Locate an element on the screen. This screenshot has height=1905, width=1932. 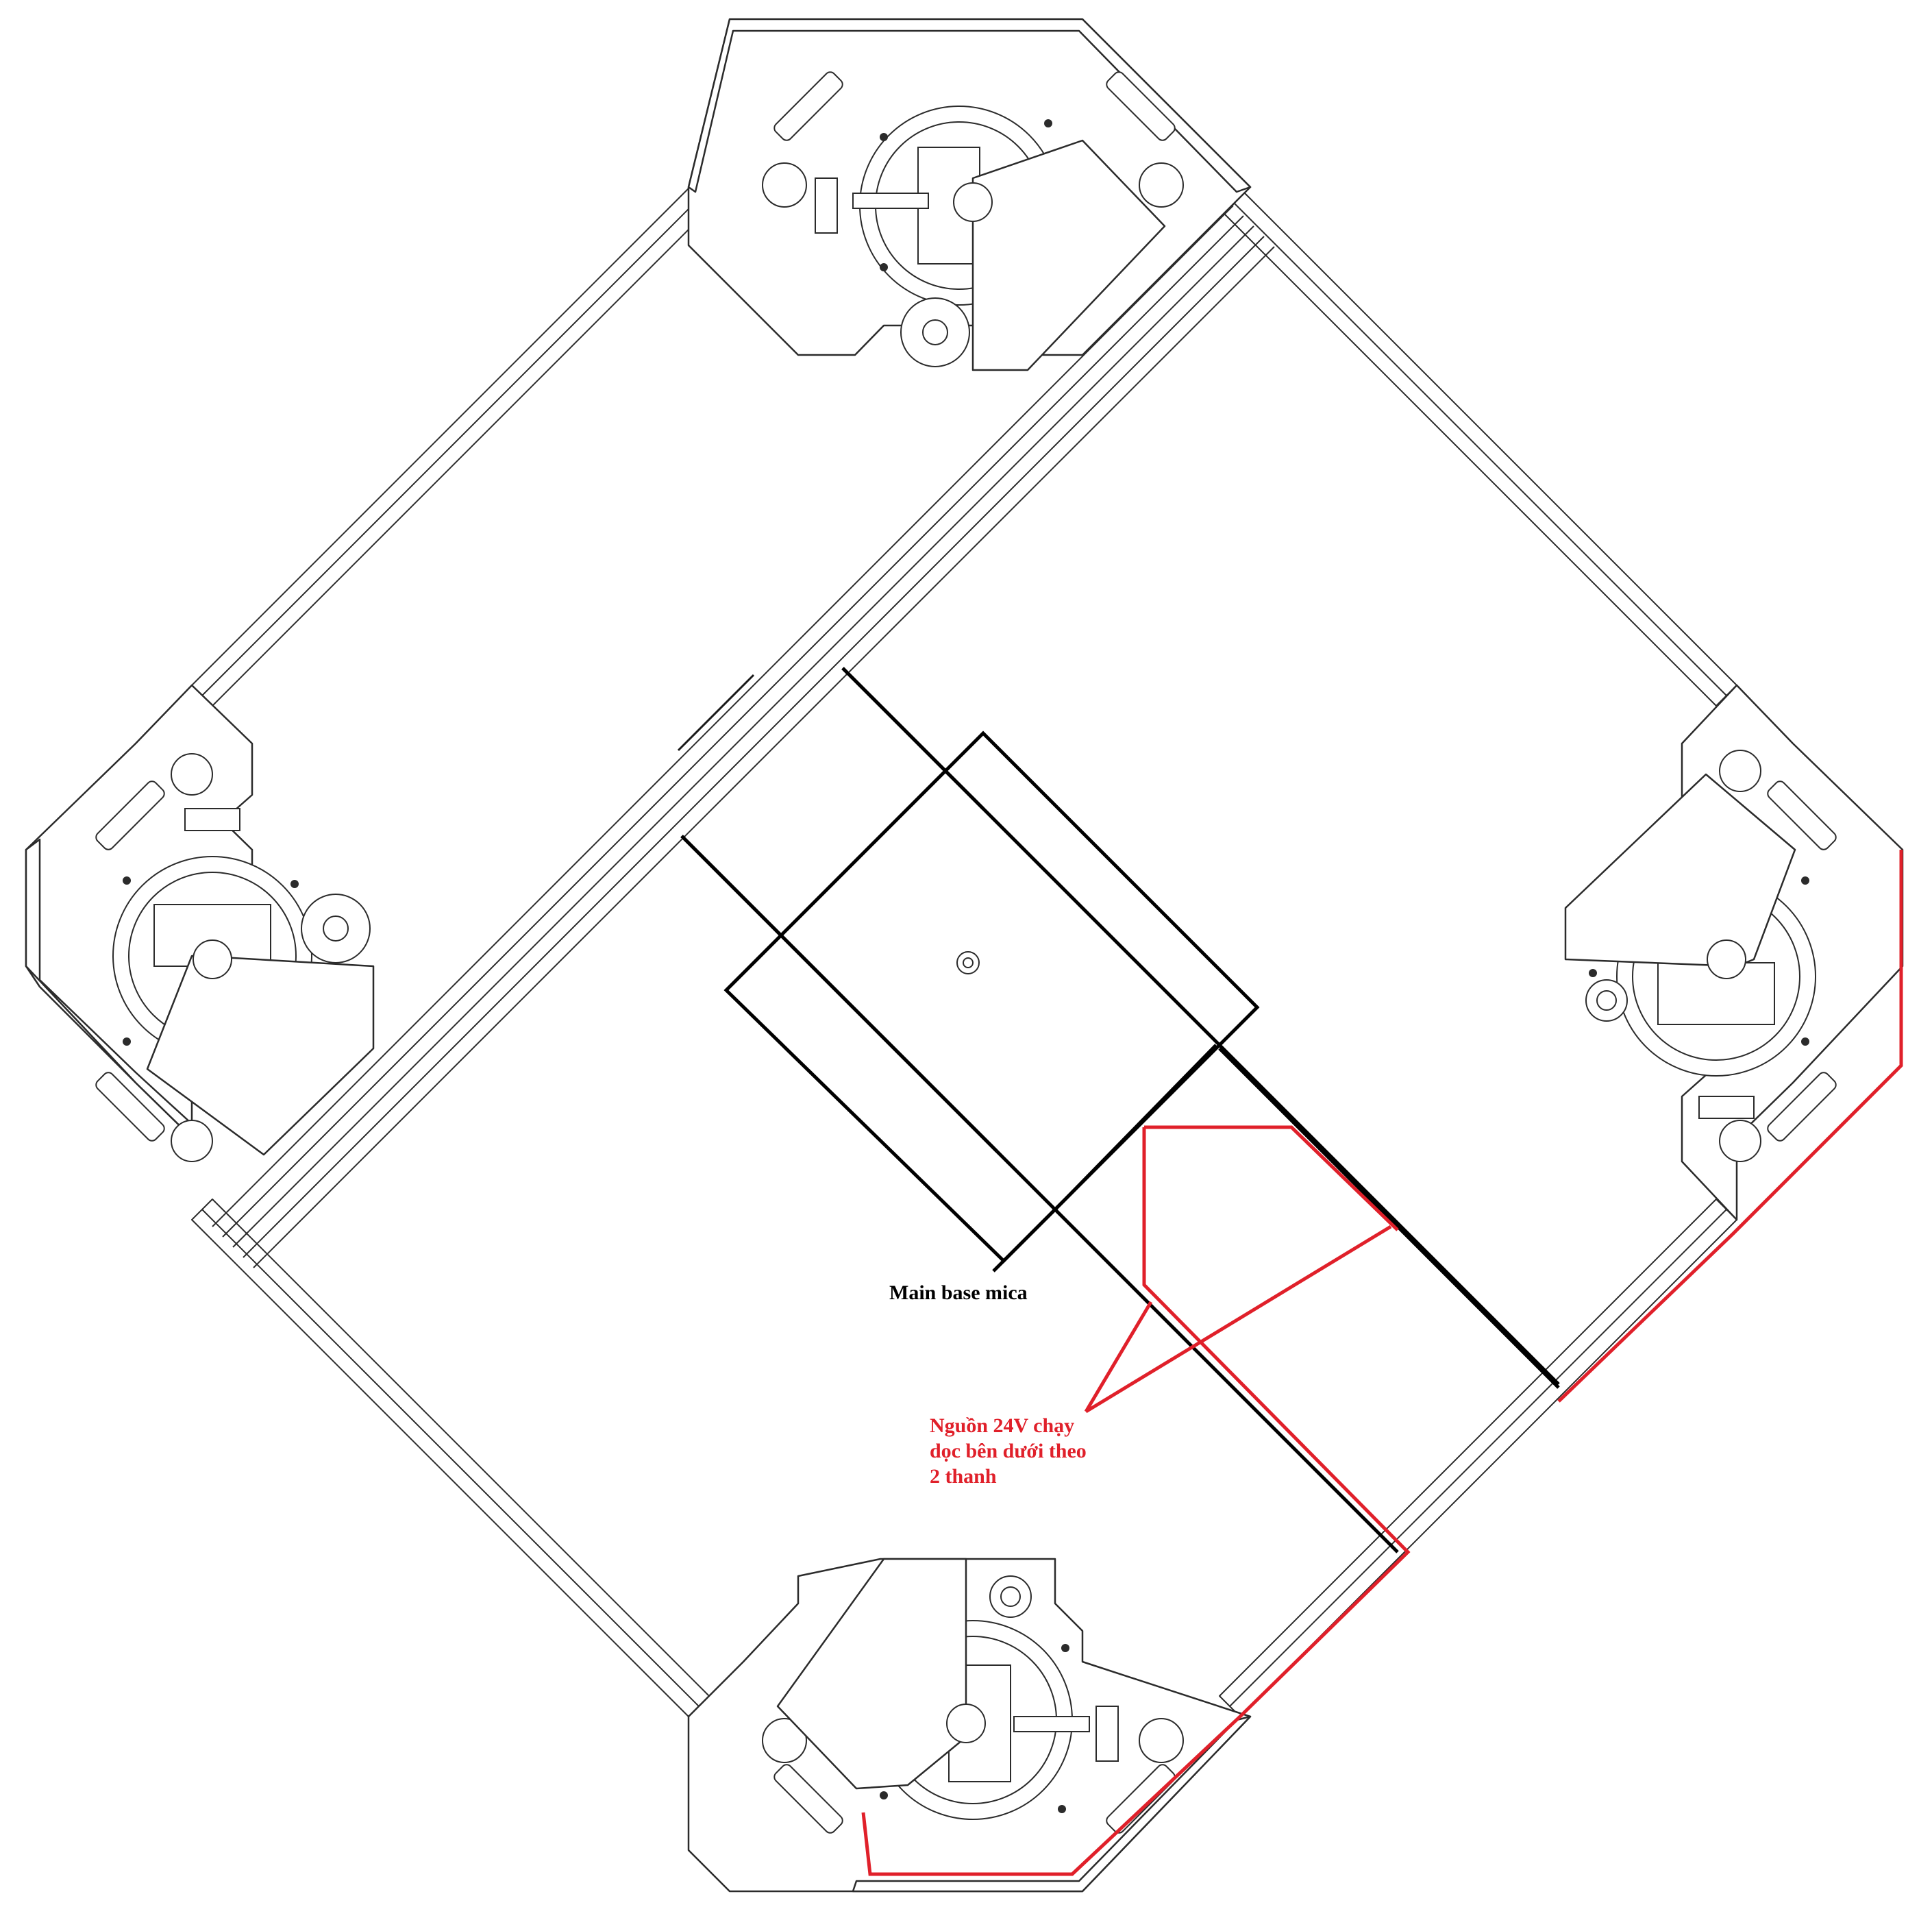
base-inner-plate is located at coordinates (991, 997).